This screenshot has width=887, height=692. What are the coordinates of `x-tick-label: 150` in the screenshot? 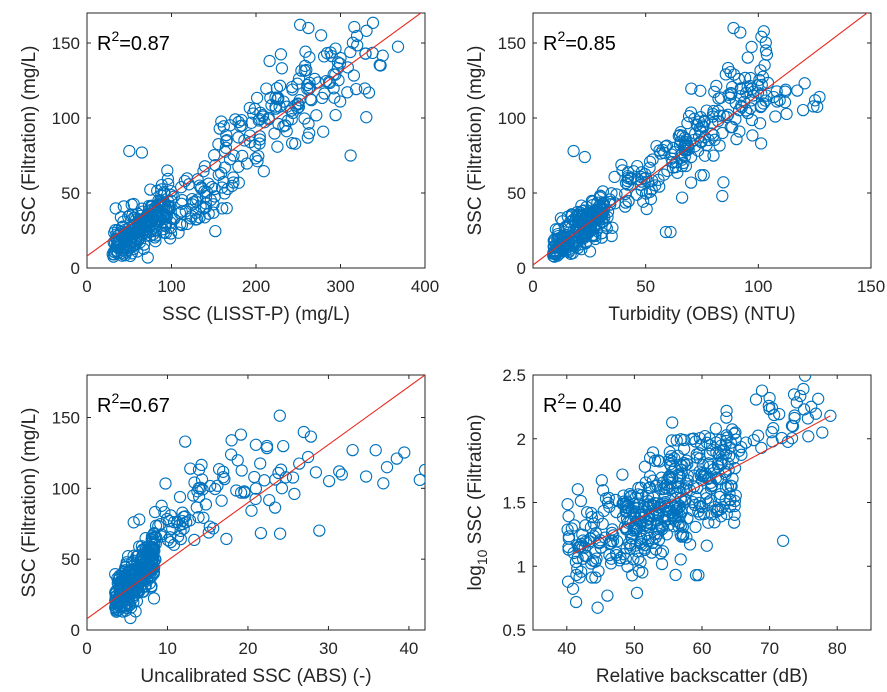 It's located at (871, 286).